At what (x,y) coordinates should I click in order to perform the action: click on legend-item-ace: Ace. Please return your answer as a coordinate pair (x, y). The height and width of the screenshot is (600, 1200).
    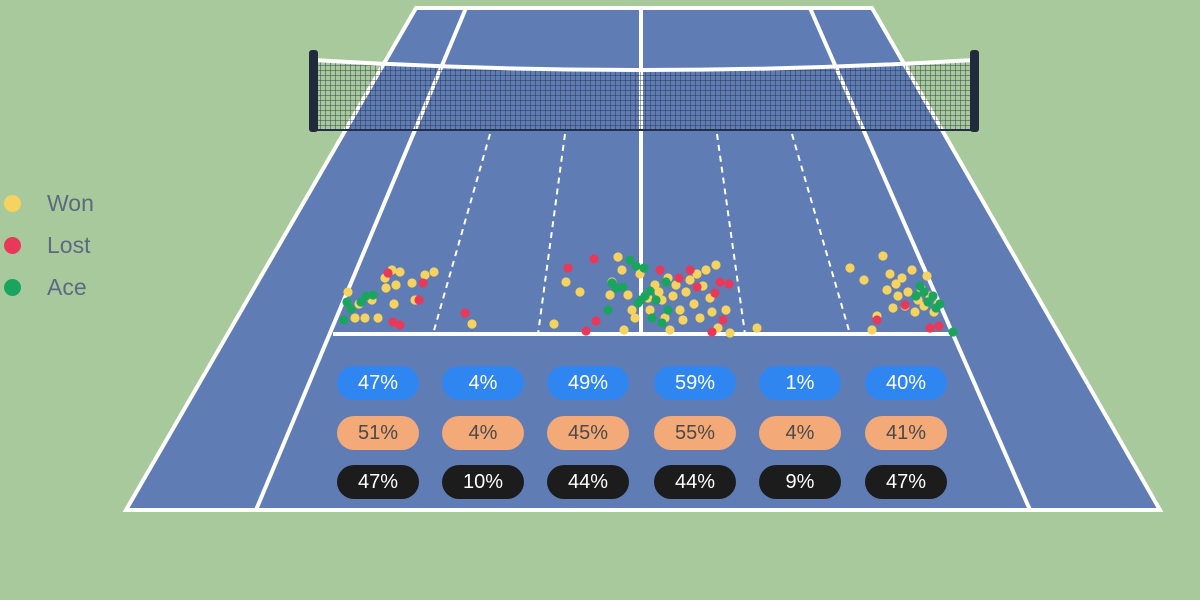
    Looking at the image, I should click on (49, 287).